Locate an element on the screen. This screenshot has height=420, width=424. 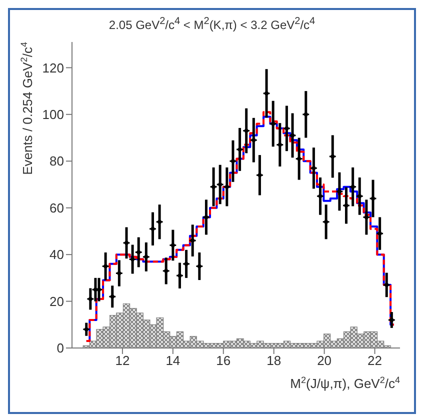
y-tick-label: 0 is located at coordinates (60, 348).